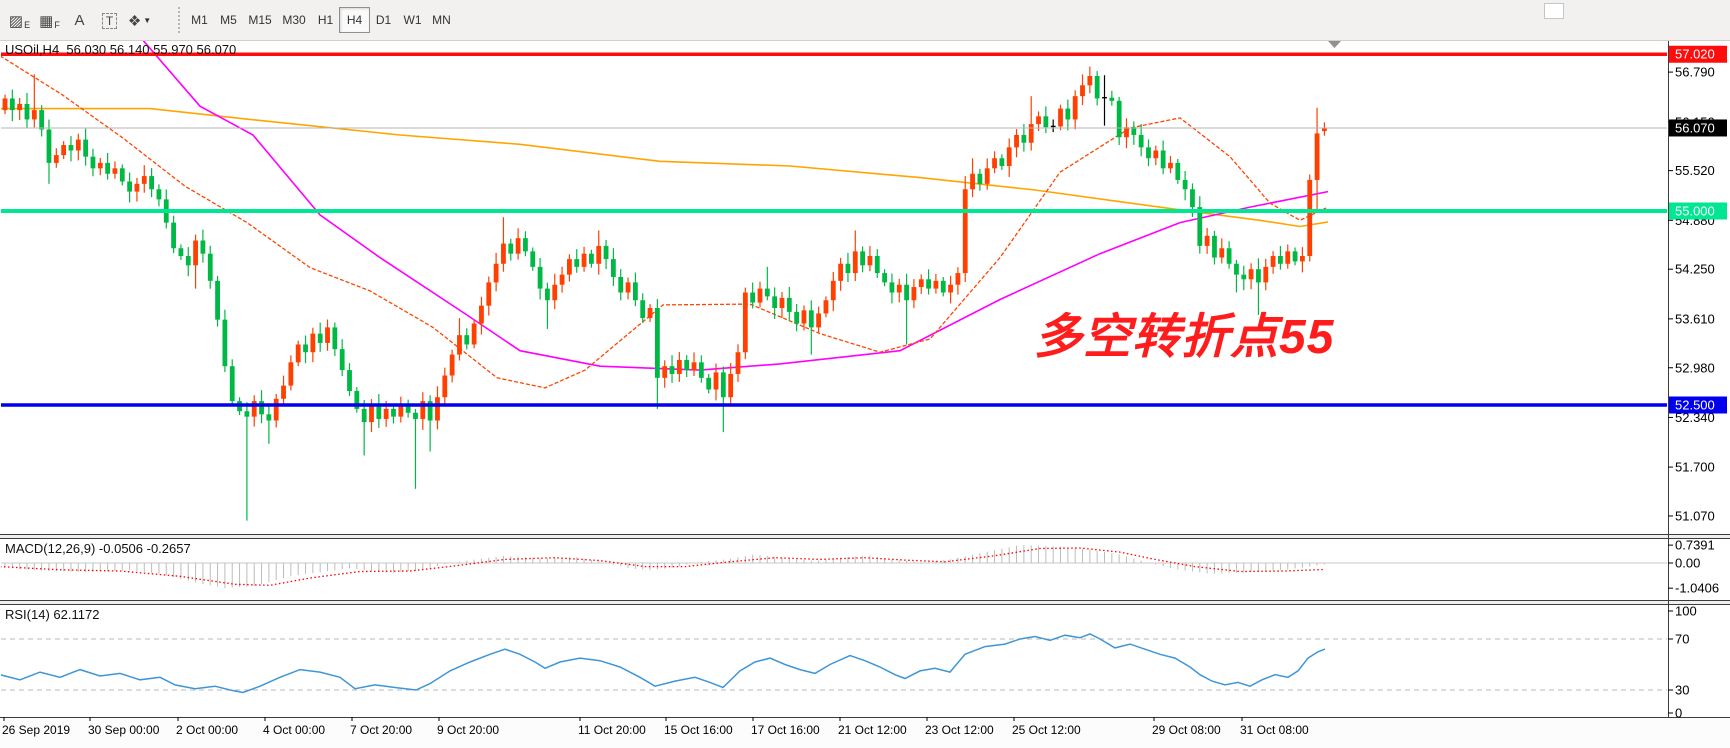 Image resolution: width=1730 pixels, height=748 pixels. Describe the element at coordinates (1184, 337) in the screenshot. I see `text-annotation-object: 多空转折点55` at that location.